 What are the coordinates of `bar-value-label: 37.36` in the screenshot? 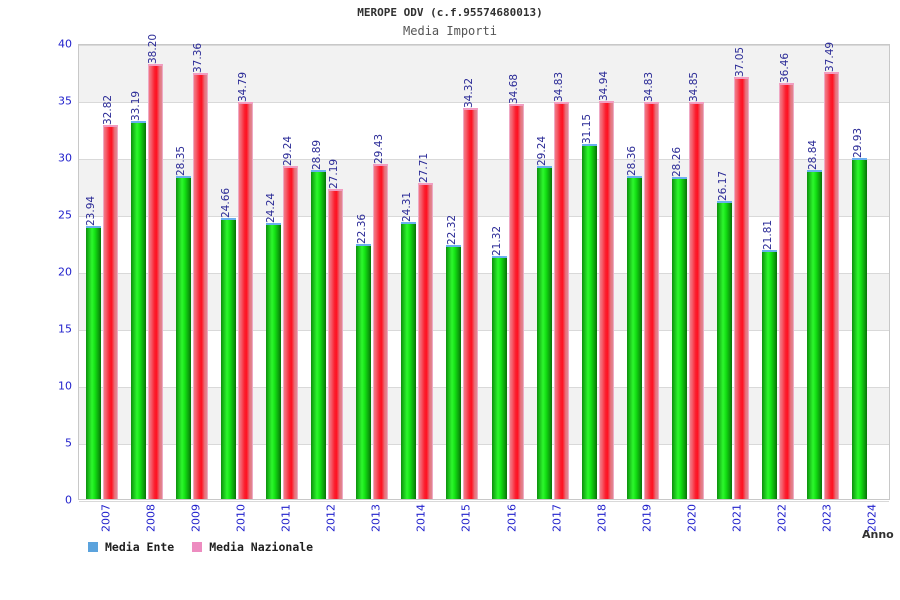 It's located at (198, 58).